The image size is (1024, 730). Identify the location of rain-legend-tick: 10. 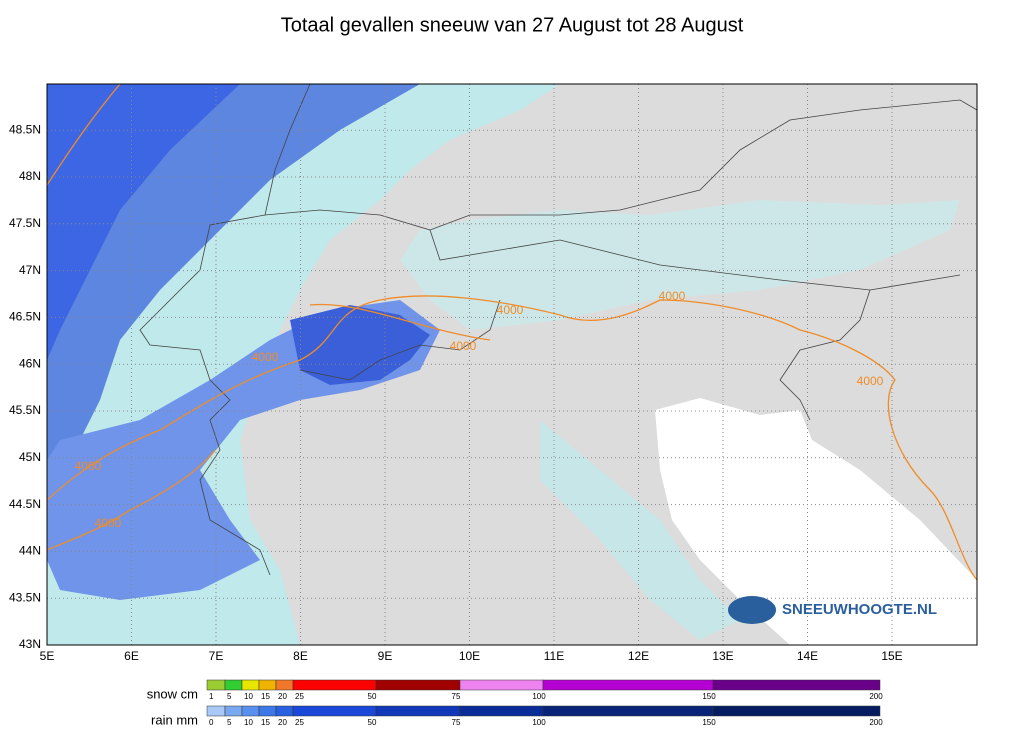
(248, 722).